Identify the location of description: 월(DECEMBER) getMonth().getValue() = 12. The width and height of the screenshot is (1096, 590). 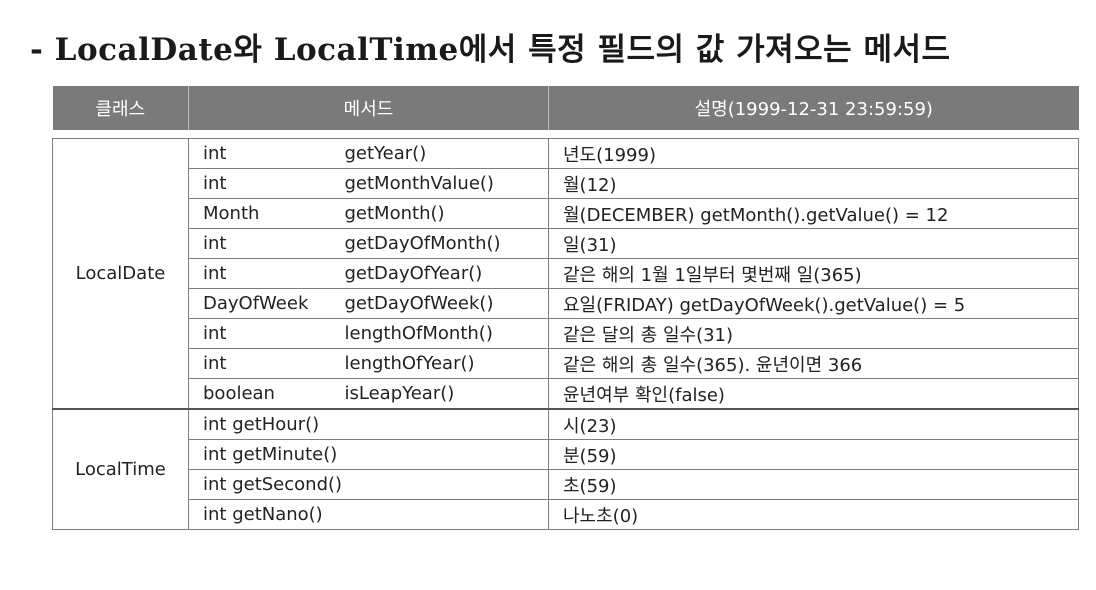
(813, 213).